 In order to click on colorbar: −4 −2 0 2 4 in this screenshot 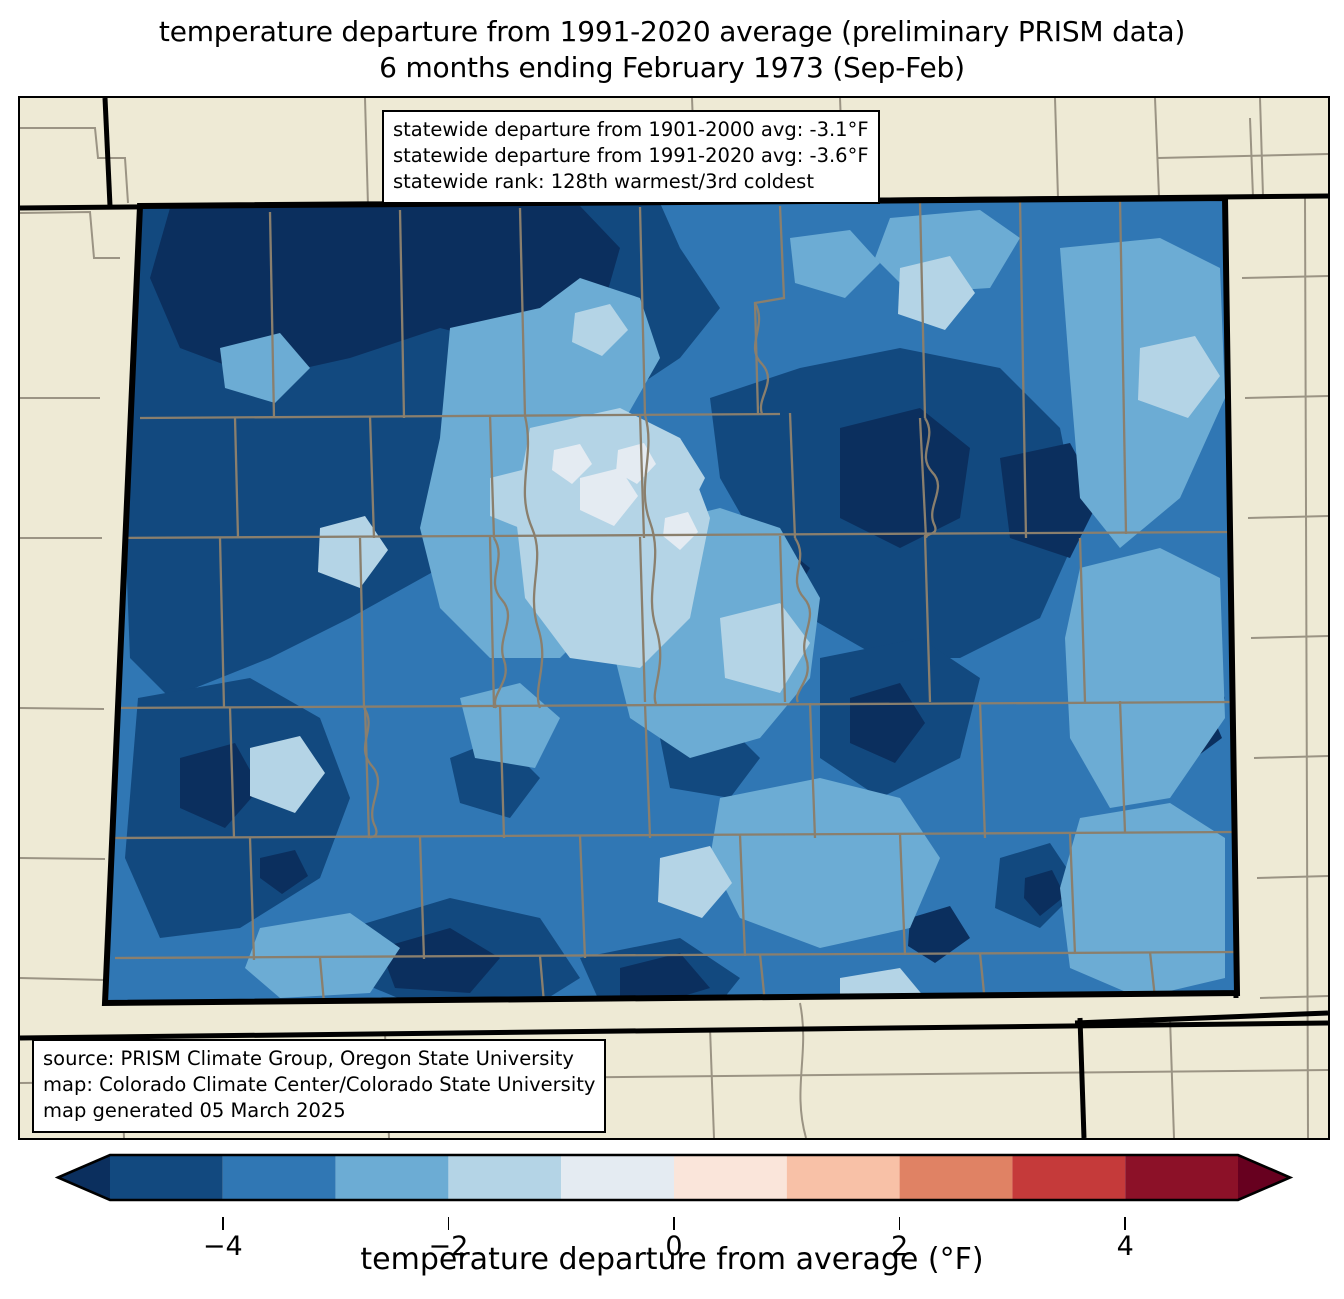, I will do `click(672, 1222)`.